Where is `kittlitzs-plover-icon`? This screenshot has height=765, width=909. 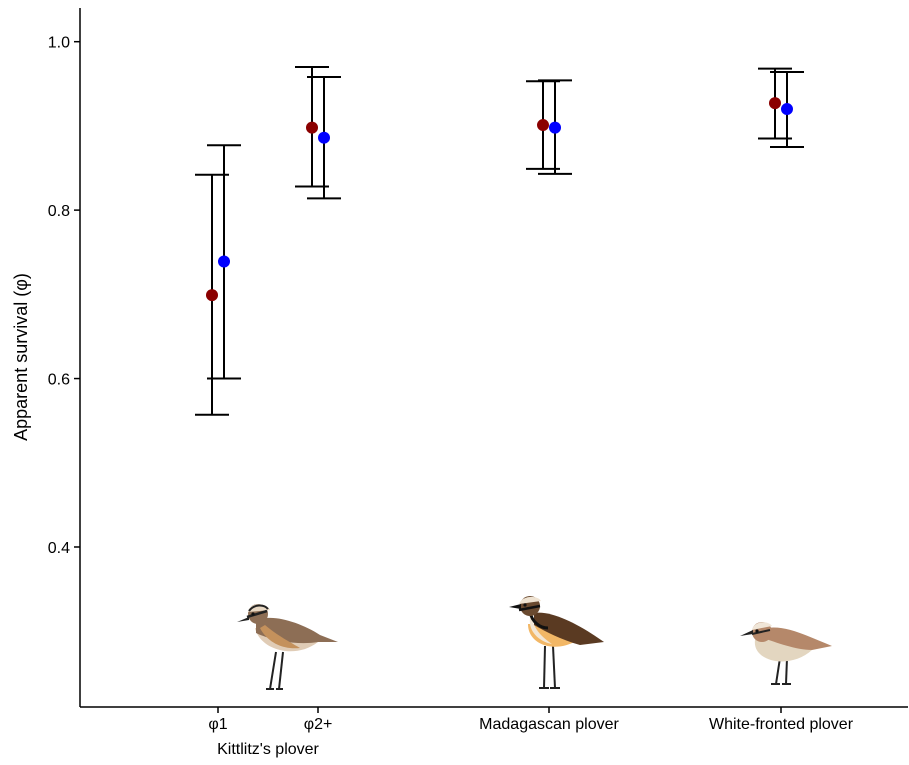 kittlitzs-plover-icon is located at coordinates (287, 647).